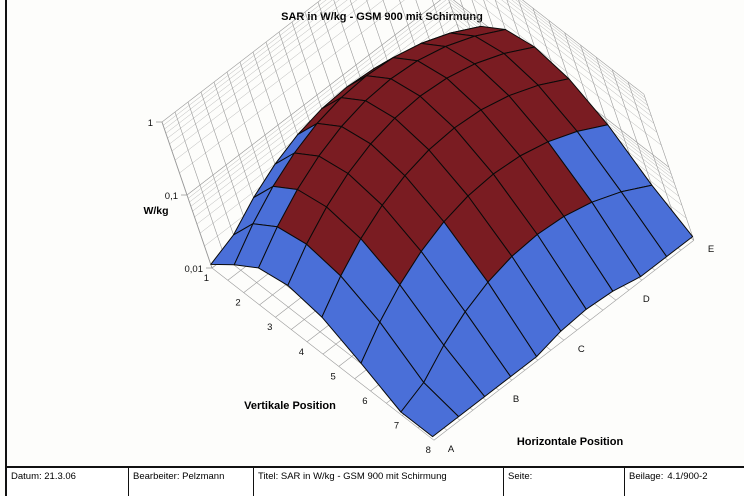 This screenshot has width=744, height=496. Describe the element at coordinates (155, 211) in the screenshot. I see `z-axis-label: W/kg` at that location.